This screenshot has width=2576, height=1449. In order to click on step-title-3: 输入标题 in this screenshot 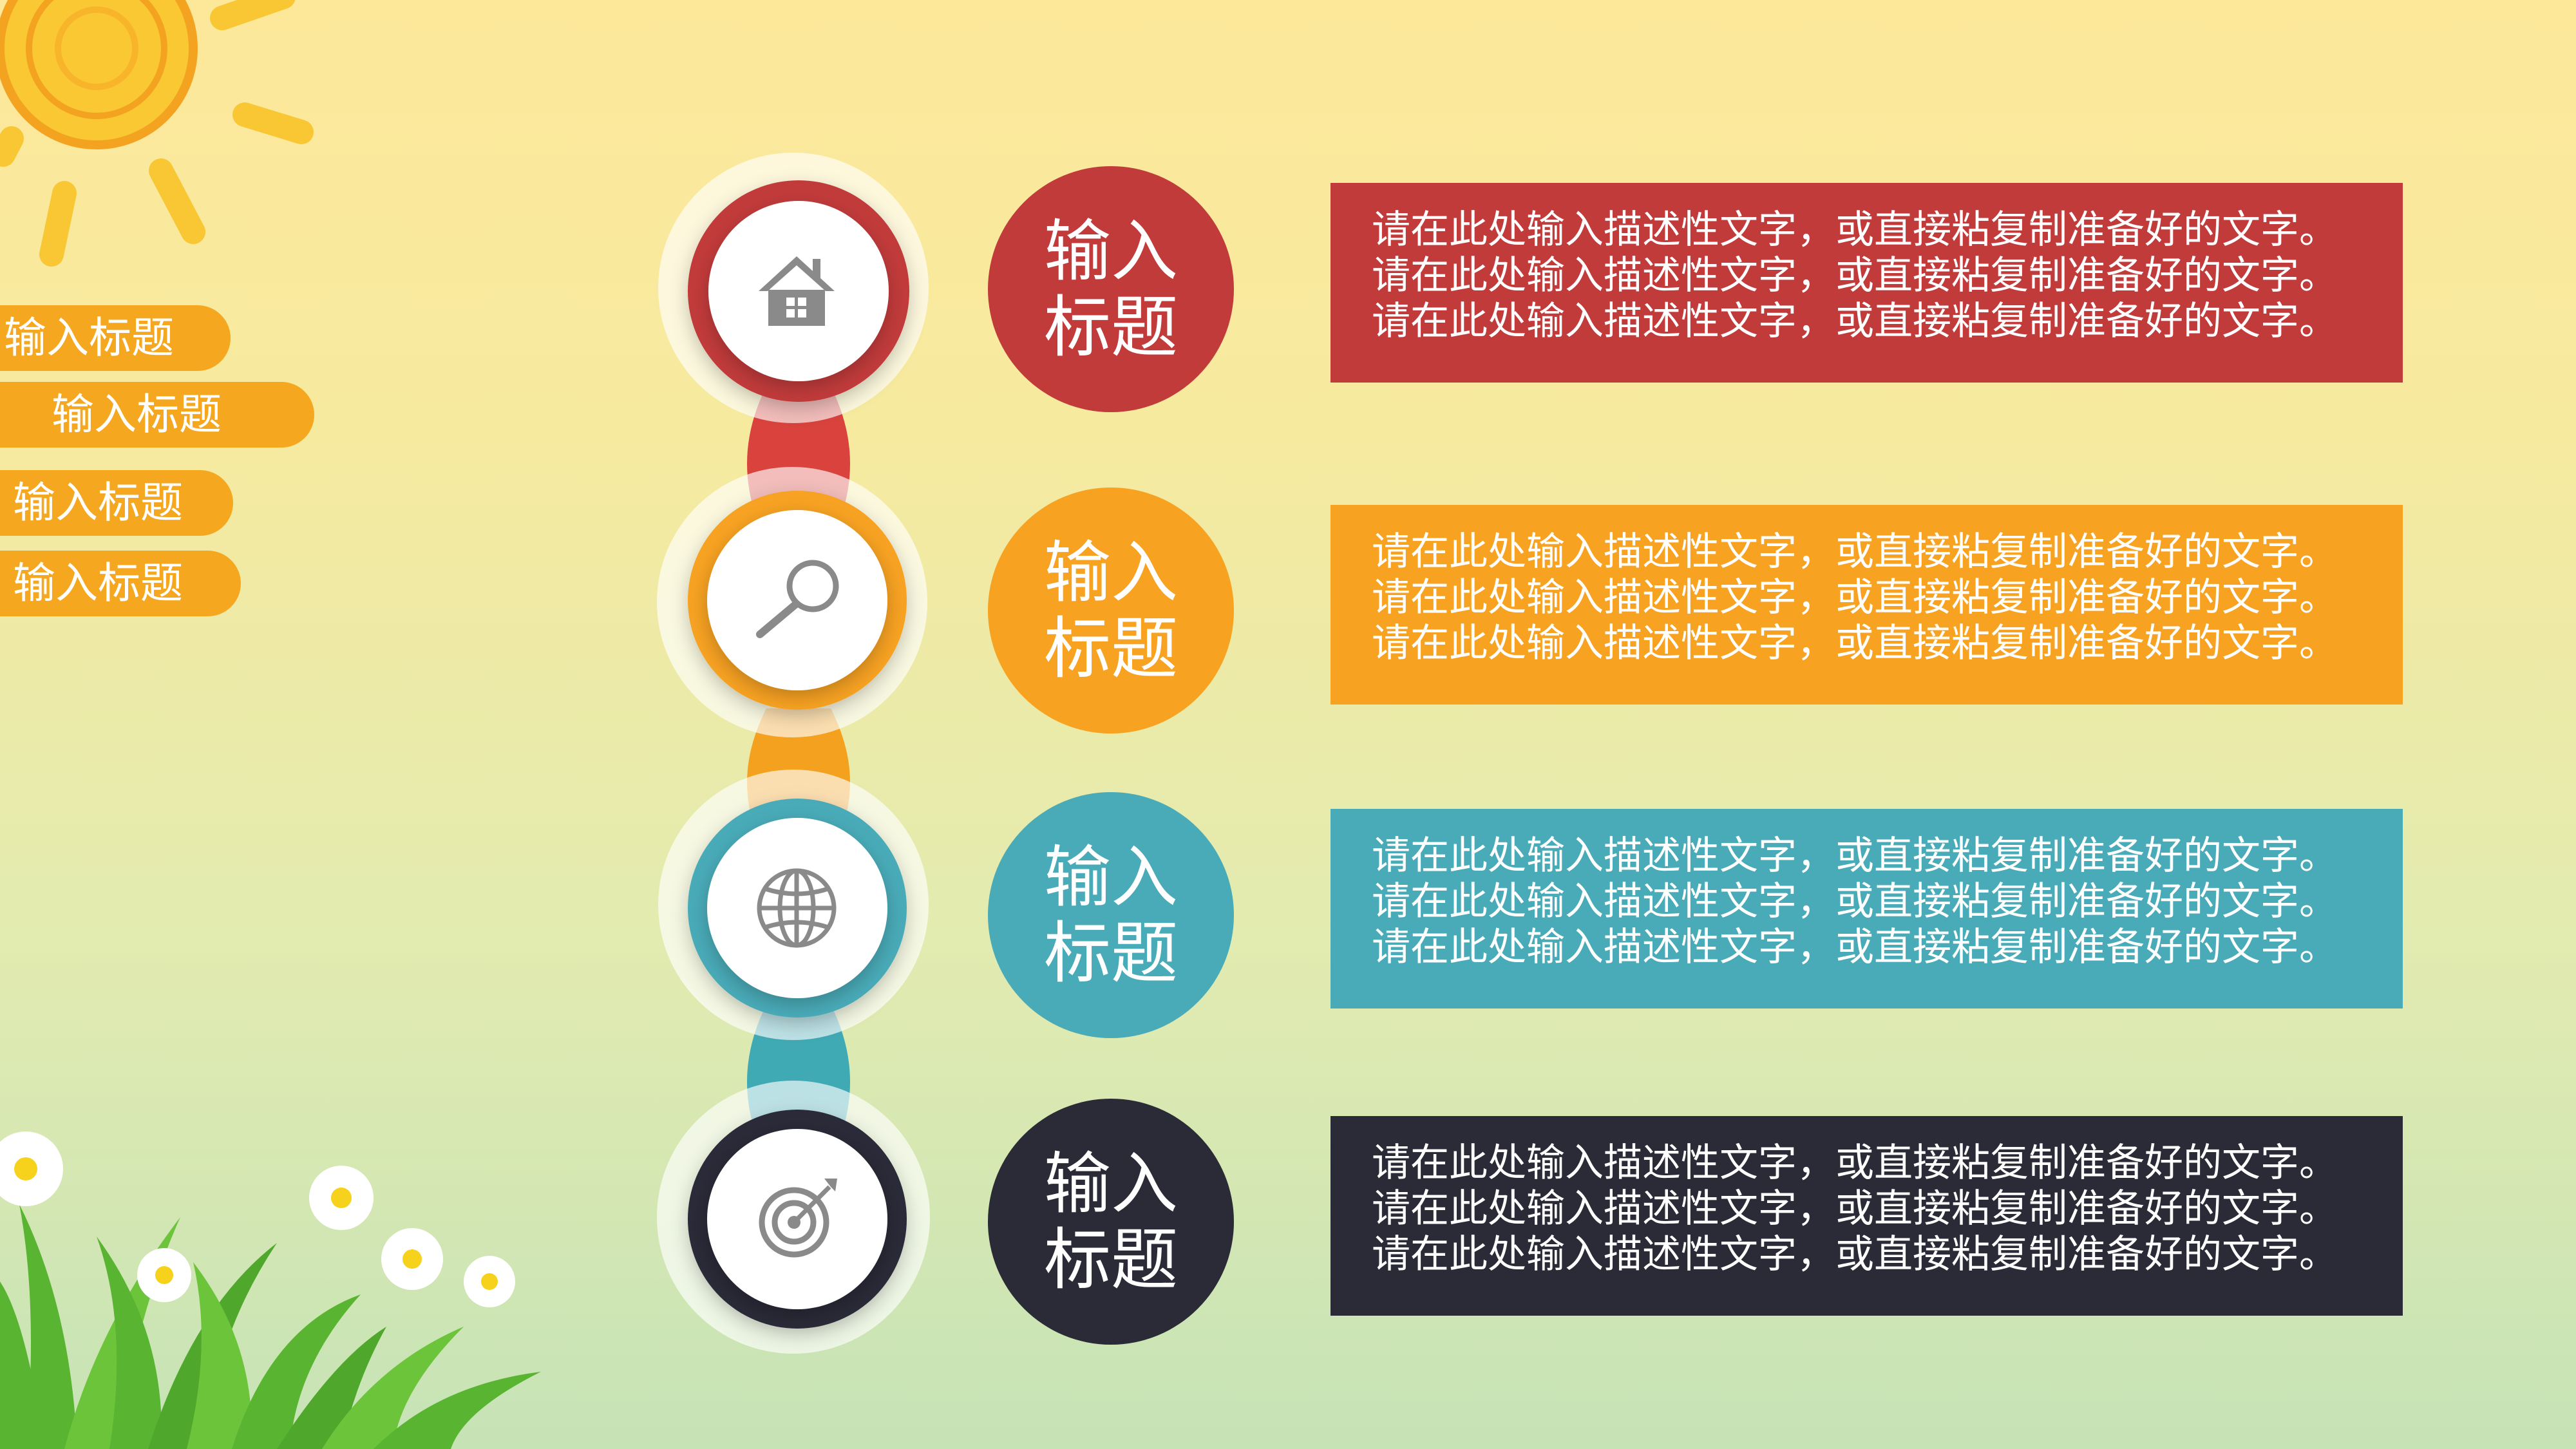, I will do `click(1111, 915)`.